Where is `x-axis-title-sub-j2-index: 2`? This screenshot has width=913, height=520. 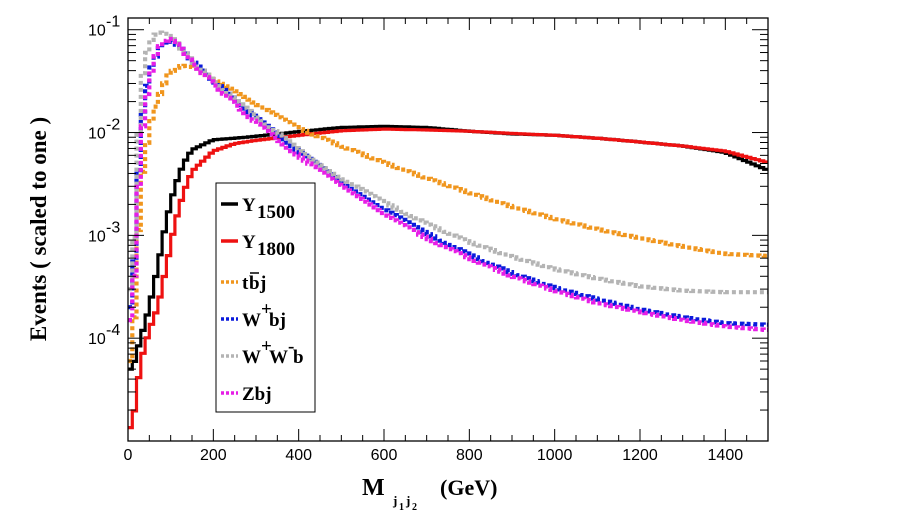 x-axis-title-sub-j2-index: 2 is located at coordinates (414, 507).